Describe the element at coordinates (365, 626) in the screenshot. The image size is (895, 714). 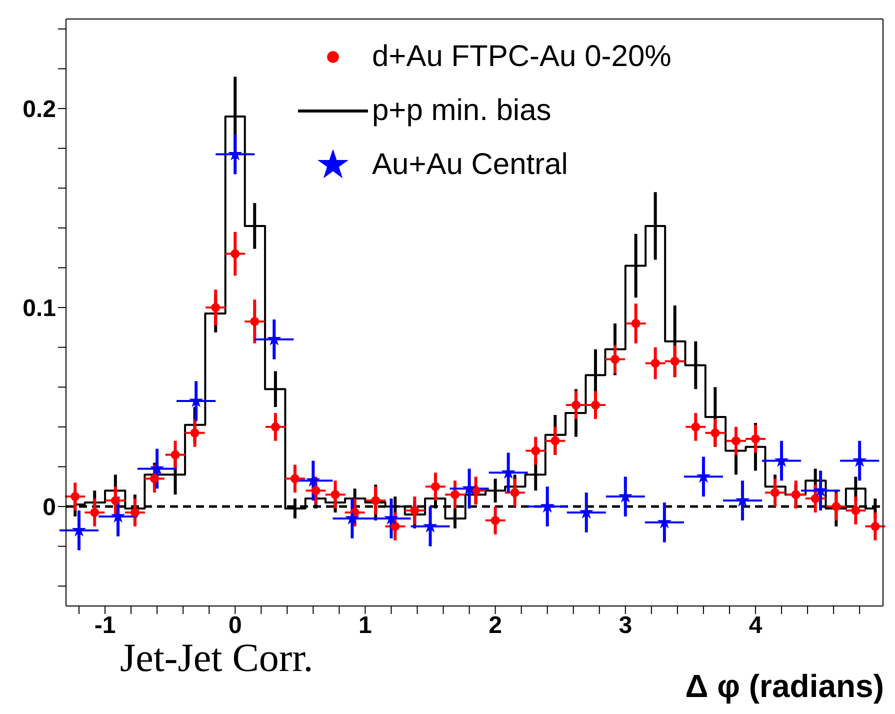
I see `x-tick-label: 1` at that location.